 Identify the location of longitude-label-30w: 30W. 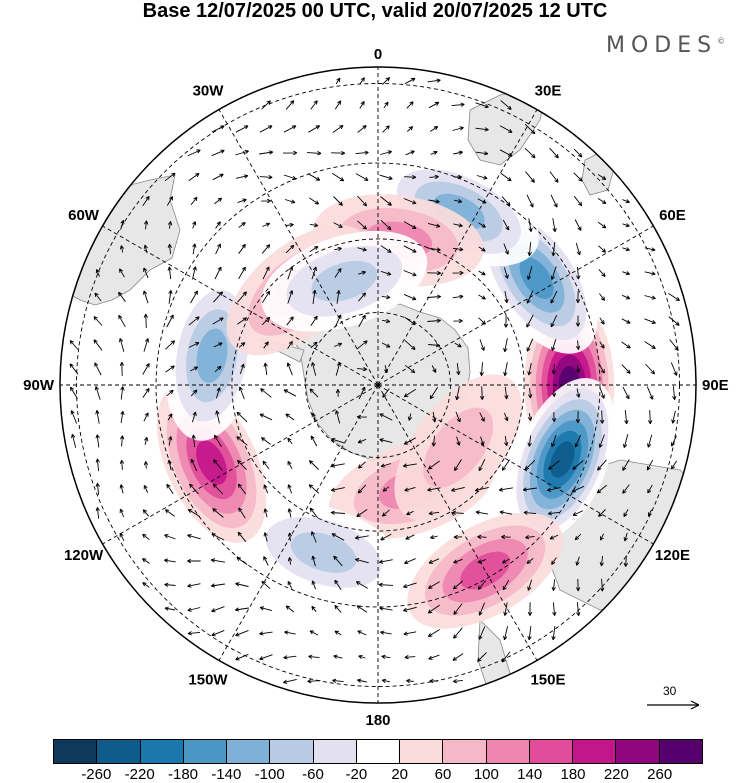
(209, 91).